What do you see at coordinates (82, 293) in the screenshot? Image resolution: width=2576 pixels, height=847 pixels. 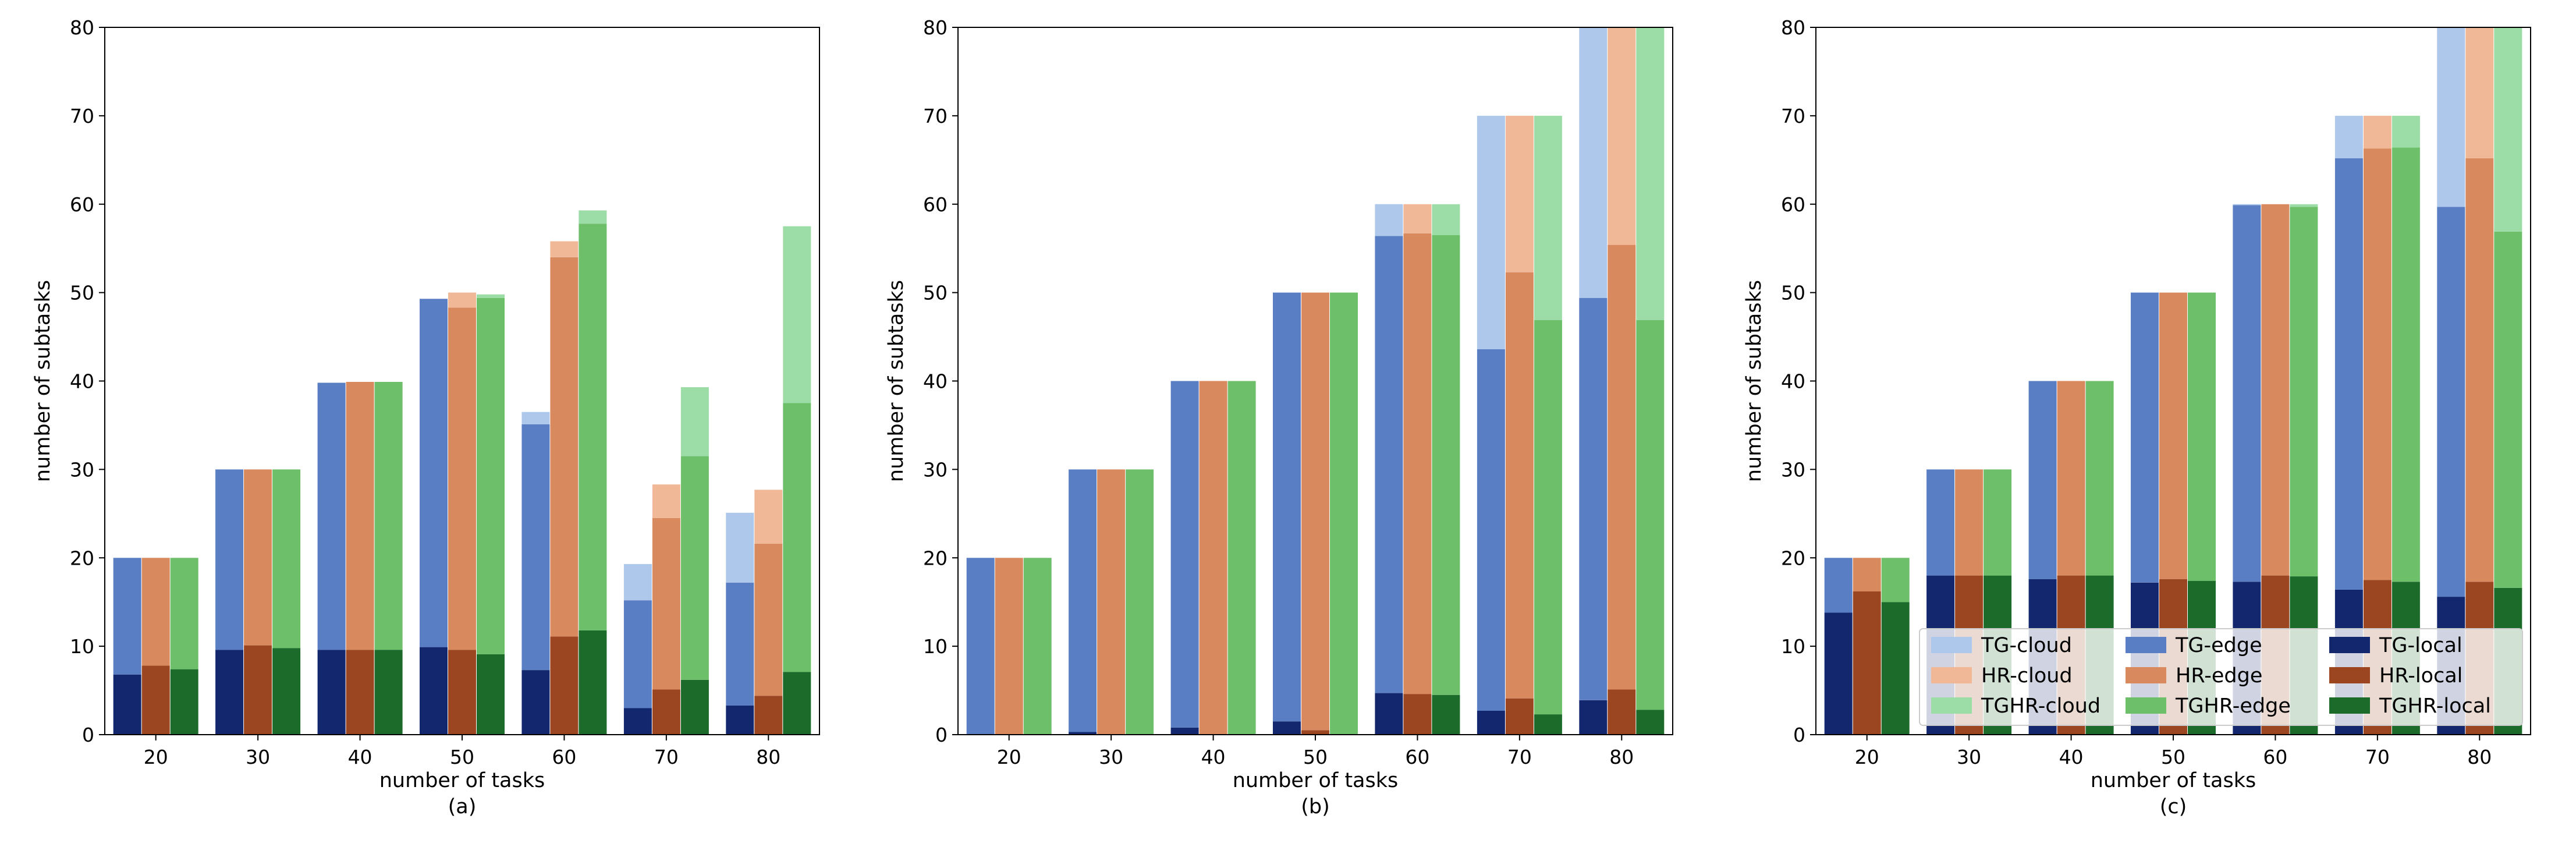 I see `y-tick-label: 50` at bounding box center [82, 293].